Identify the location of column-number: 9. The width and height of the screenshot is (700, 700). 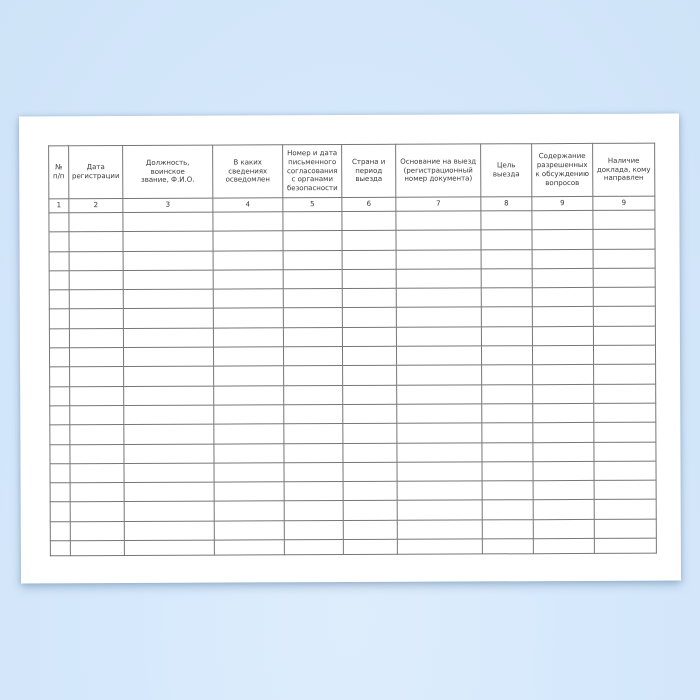
(623, 203).